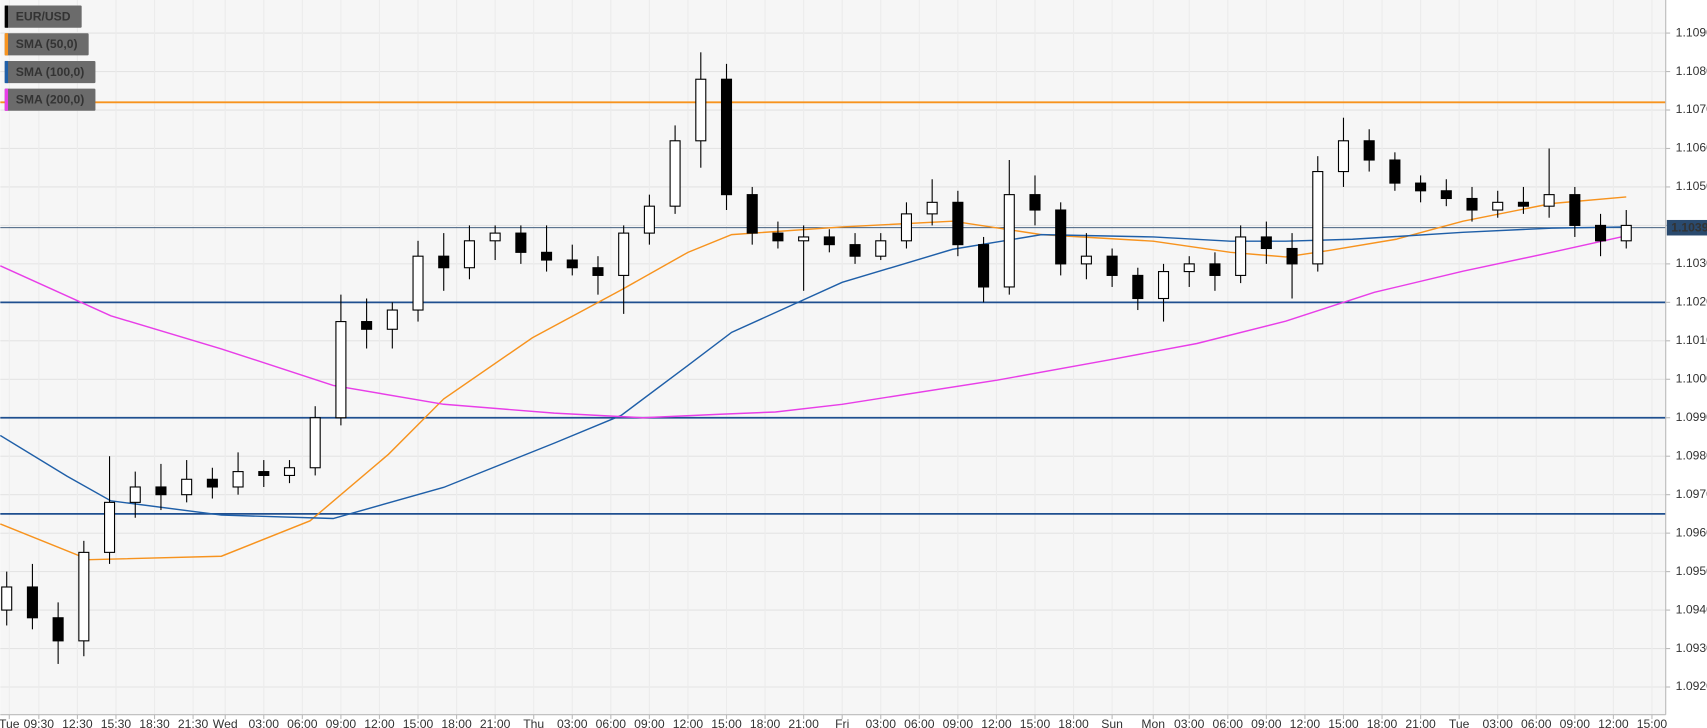 This screenshot has width=1707, height=728. Describe the element at coordinates (842, 722) in the screenshot. I see `x-tick-label: Fri` at that location.